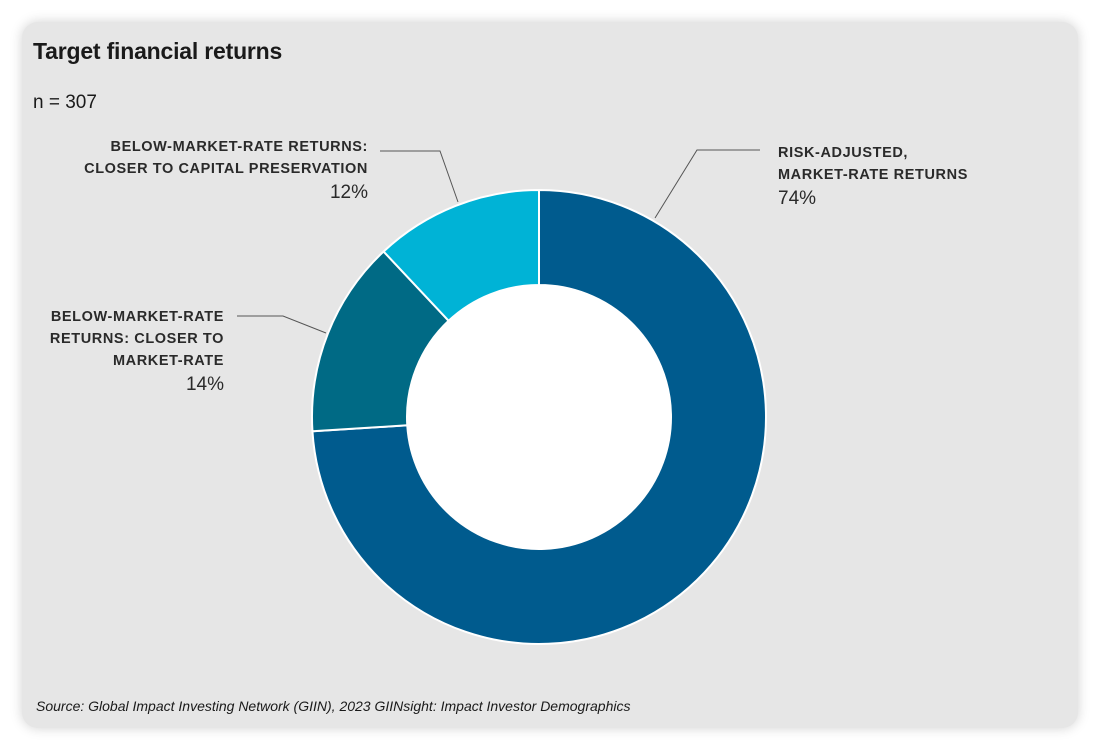 This screenshot has width=1100, height=750. I want to click on slice-label-3-line-1: BELOW-MARKET-RATE RETURNS:, so click(240, 147).